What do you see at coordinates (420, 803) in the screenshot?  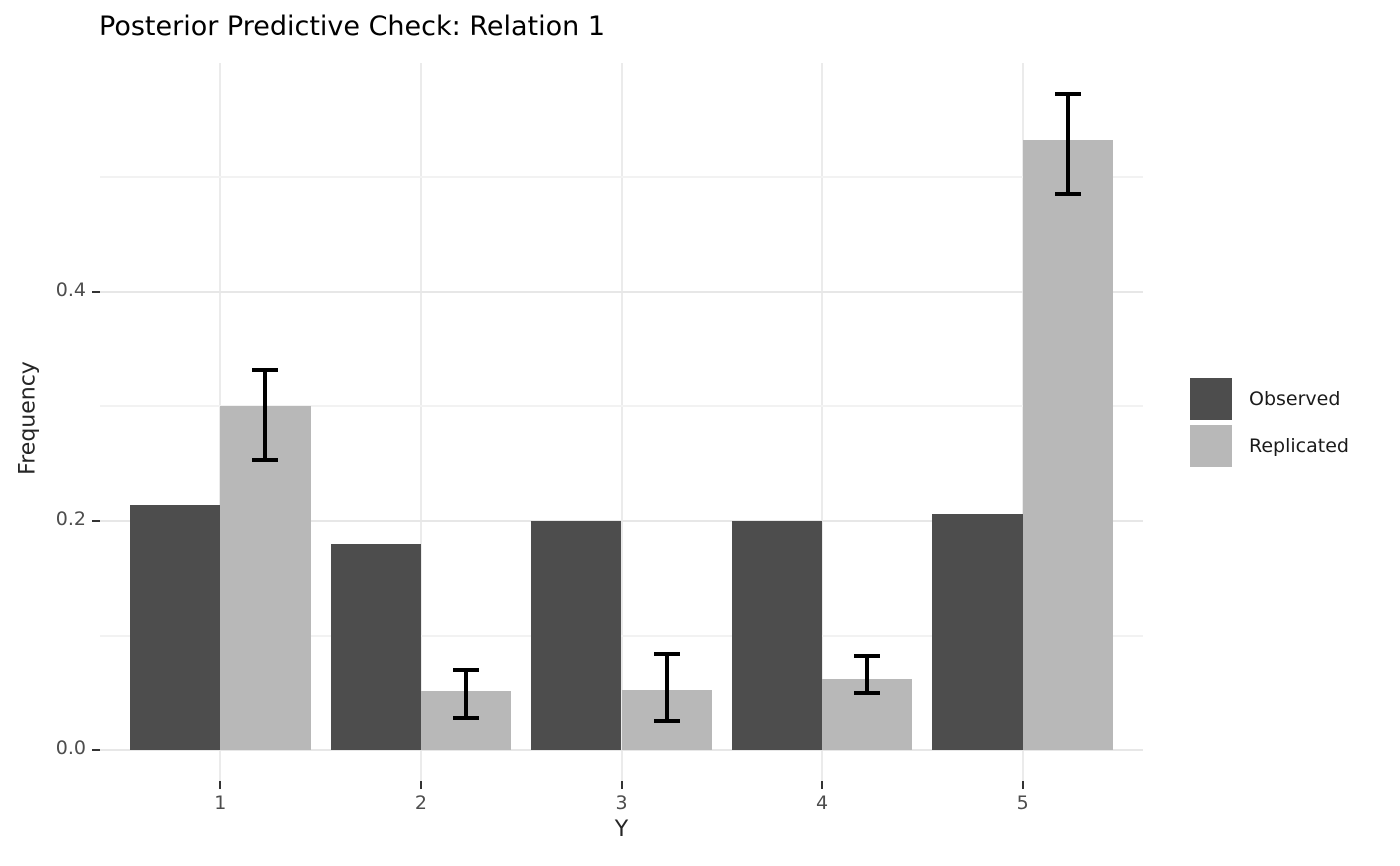 I see `x-tick-label: 2` at bounding box center [420, 803].